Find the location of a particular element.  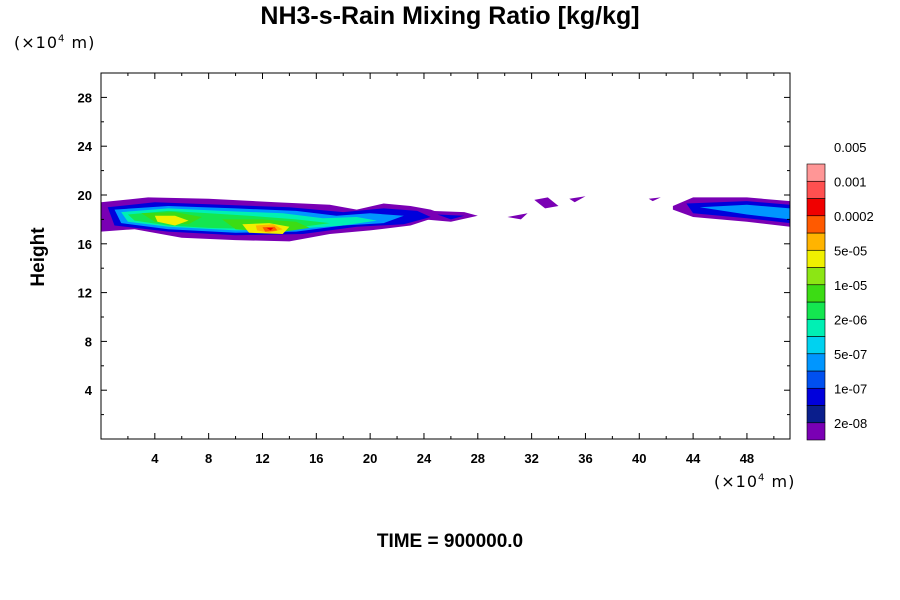

x-axis-unit: (×104 m) is located at coordinates (754, 481).